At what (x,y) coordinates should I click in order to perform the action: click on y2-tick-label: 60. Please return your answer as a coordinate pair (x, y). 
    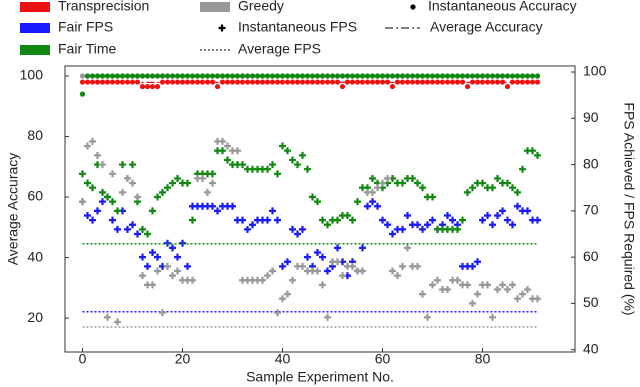
    Looking at the image, I should click on (591, 256).